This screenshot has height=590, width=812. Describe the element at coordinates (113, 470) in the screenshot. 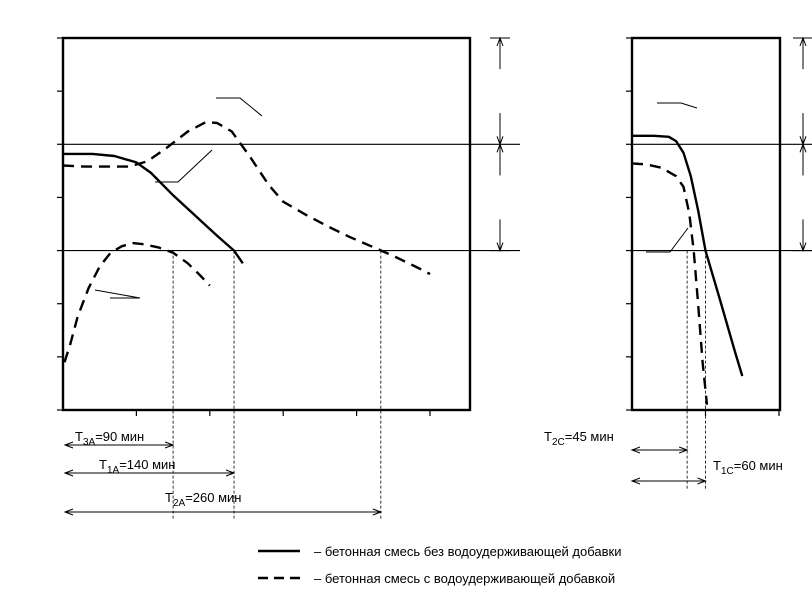

I see `time-label-subscript: 1A` at that location.